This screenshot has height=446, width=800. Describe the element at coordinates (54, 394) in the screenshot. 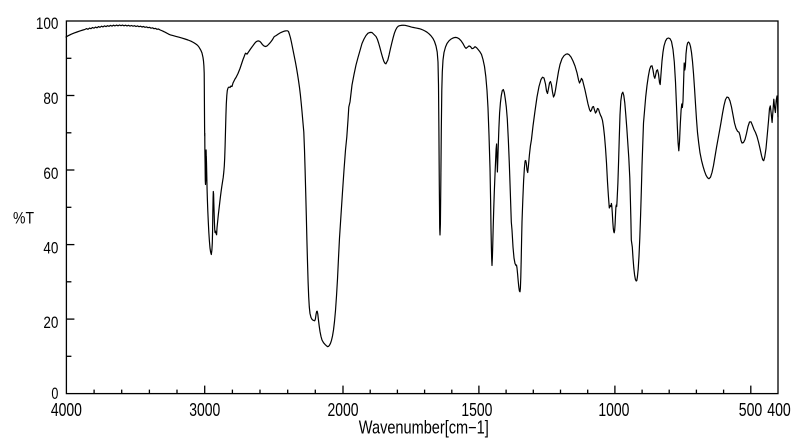

I see `svg-text: 0` at that location.